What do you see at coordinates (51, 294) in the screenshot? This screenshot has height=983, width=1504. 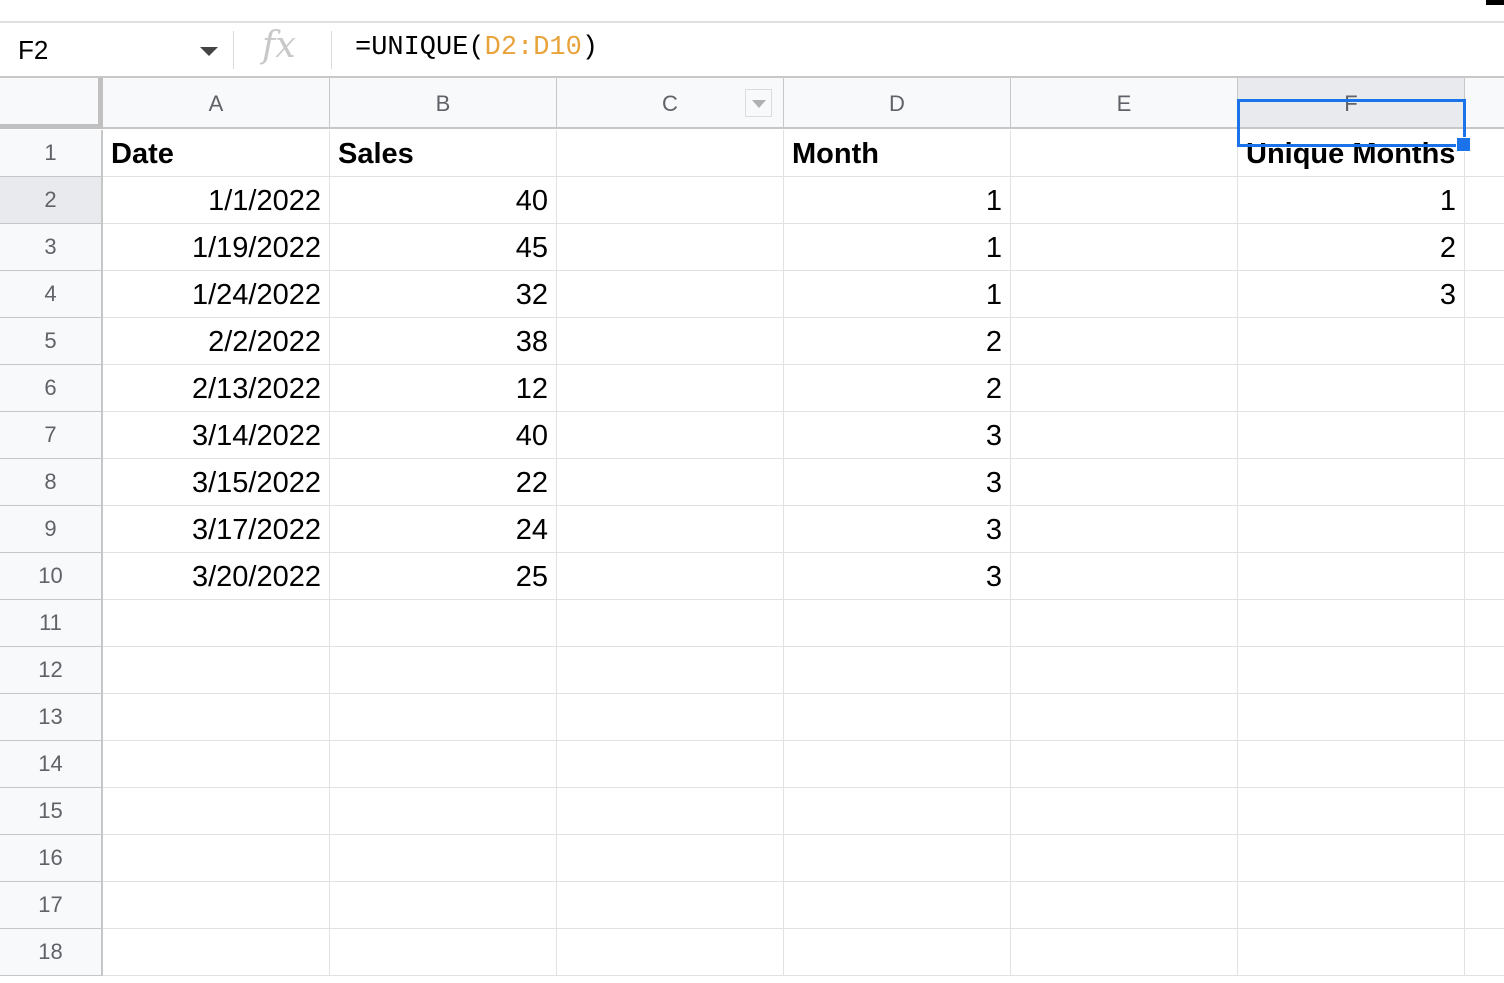 I see `row-header-4: 4` at bounding box center [51, 294].